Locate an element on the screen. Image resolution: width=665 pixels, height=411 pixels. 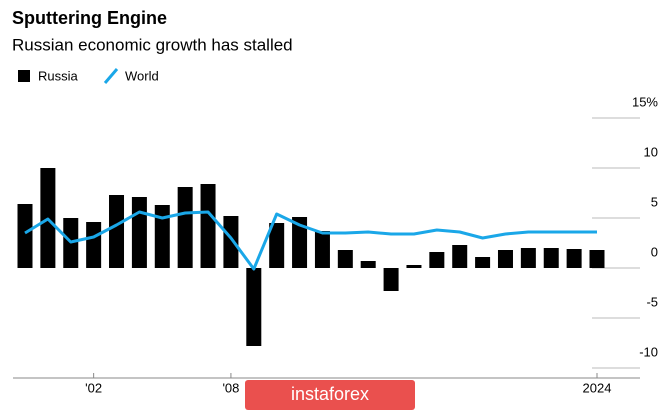
x-tick-label: 2024 is located at coordinates (597, 387).